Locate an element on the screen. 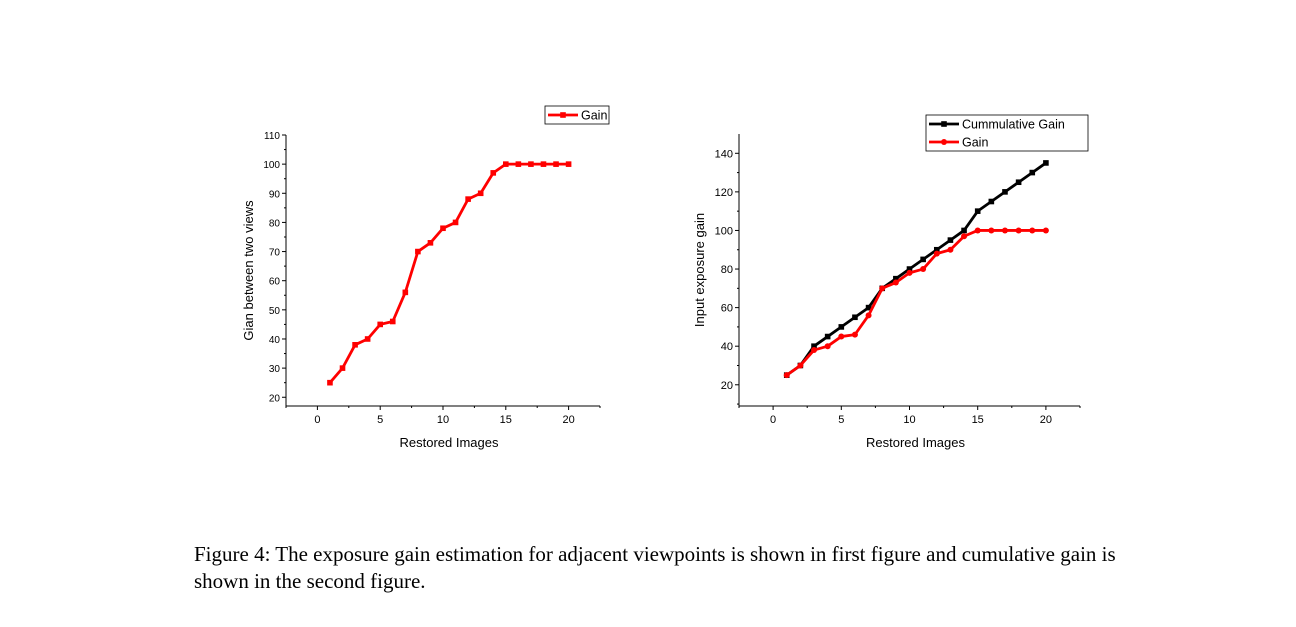 The image size is (1296, 627). y-tick-label: 90 is located at coordinates (275, 194).